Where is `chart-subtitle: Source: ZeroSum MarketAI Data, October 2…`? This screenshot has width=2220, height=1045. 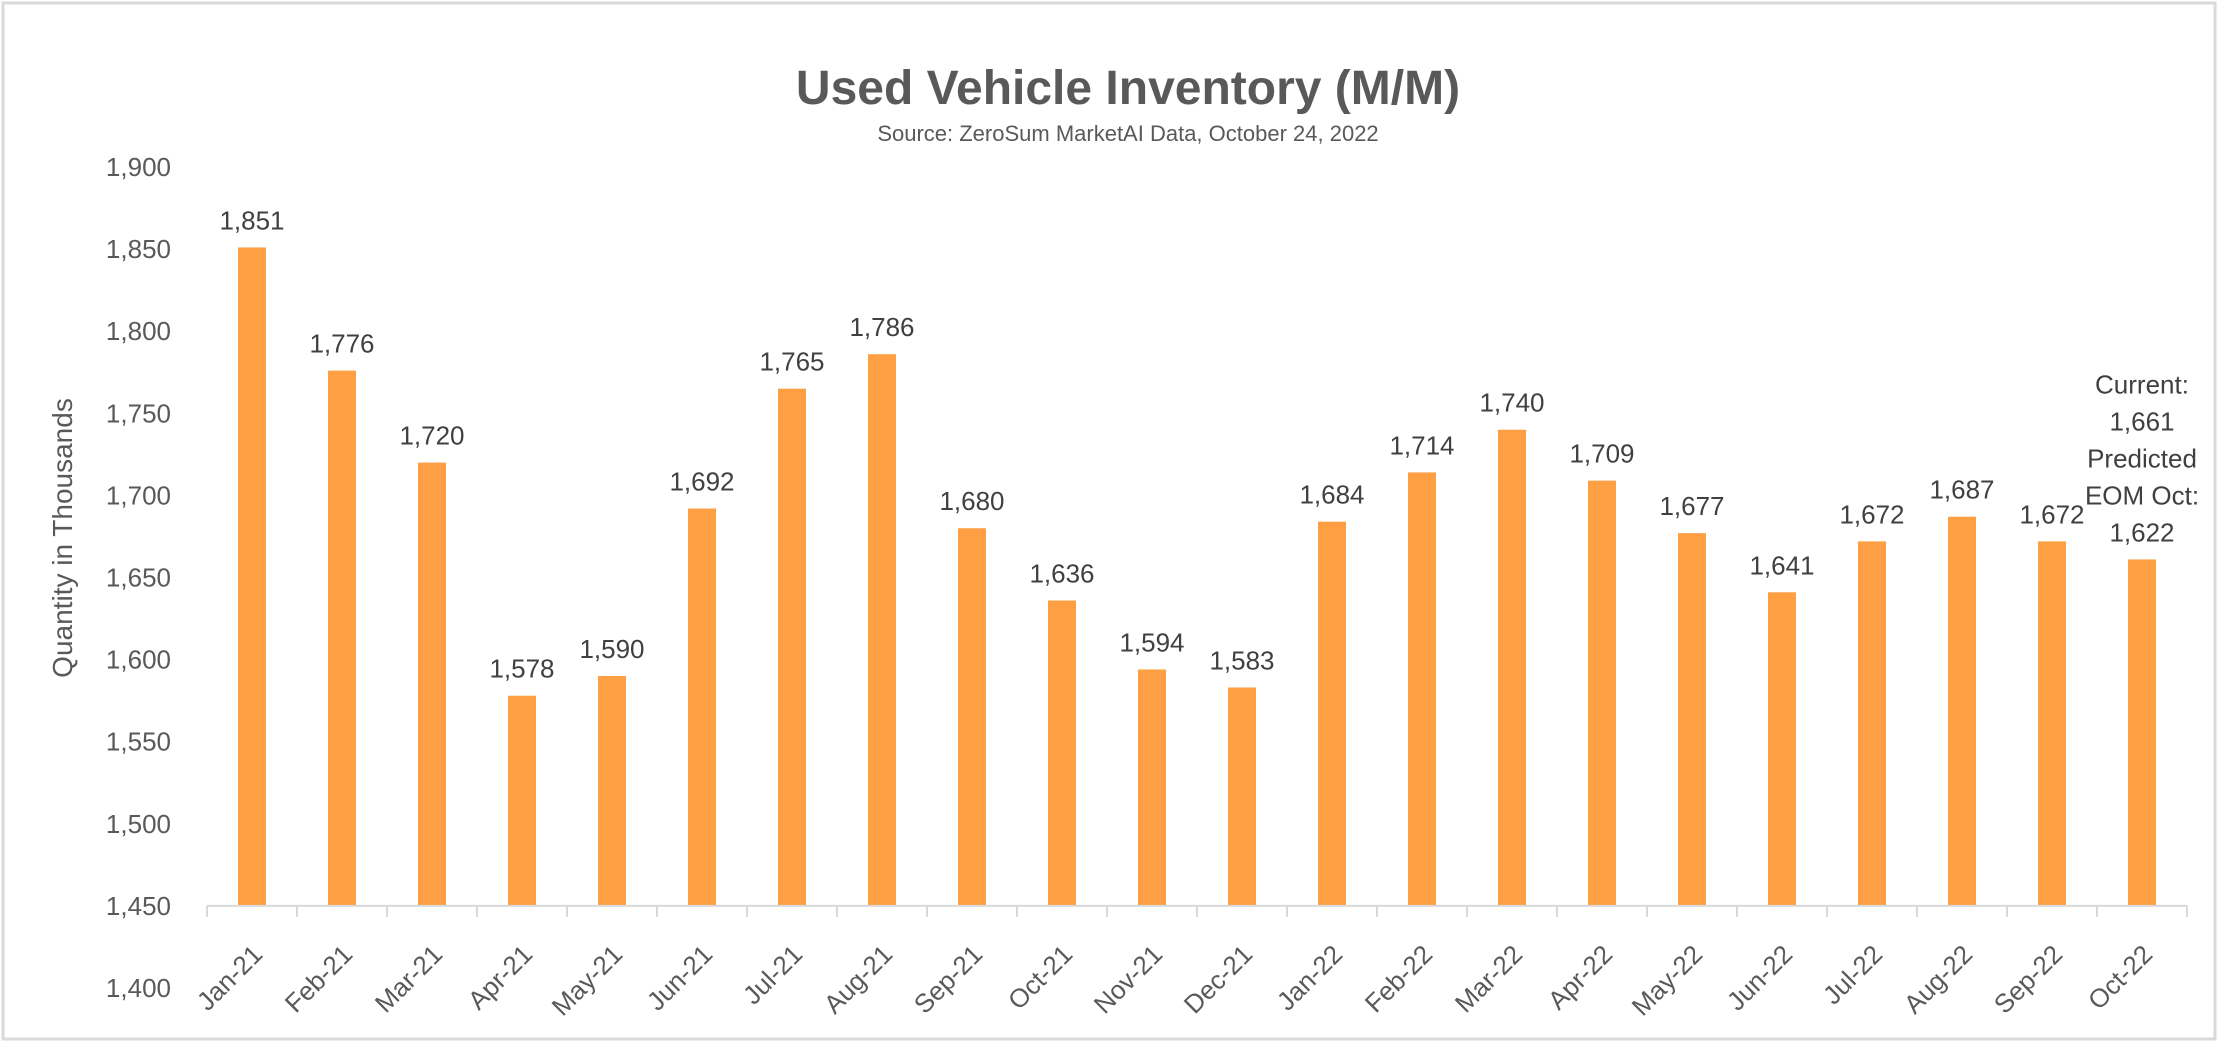 chart-subtitle: Source: ZeroSum MarketAI Data, October 2… is located at coordinates (1127, 133).